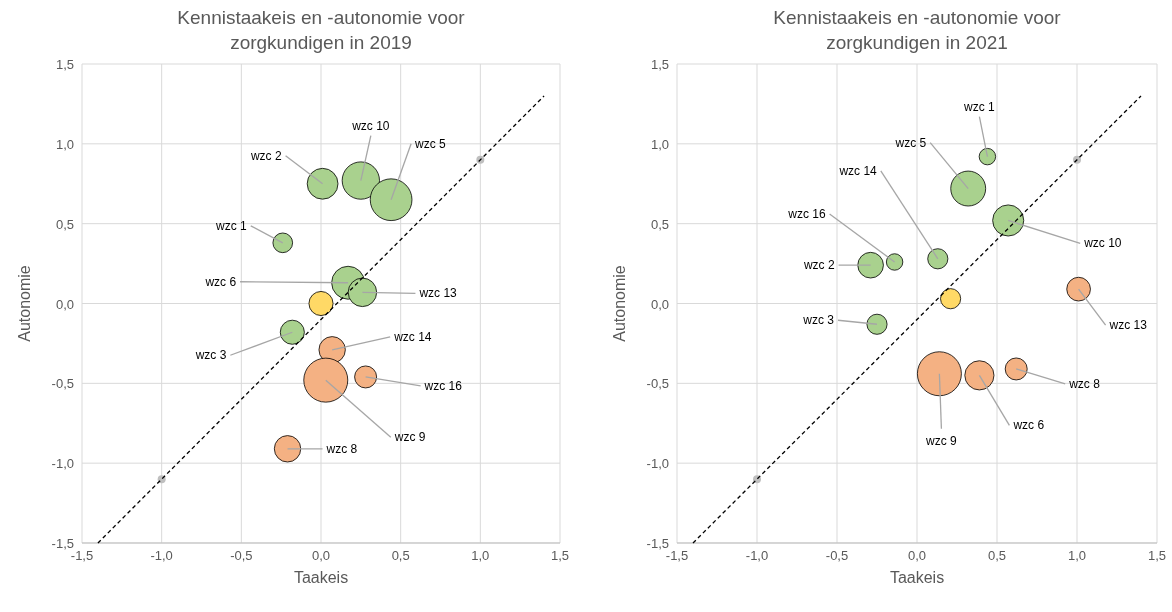 This screenshot has height=612, width=1172. I want to click on chart-title: Kennistaakeis en -autonomie voor zorgkundigen in 2019, so click(321, 30).